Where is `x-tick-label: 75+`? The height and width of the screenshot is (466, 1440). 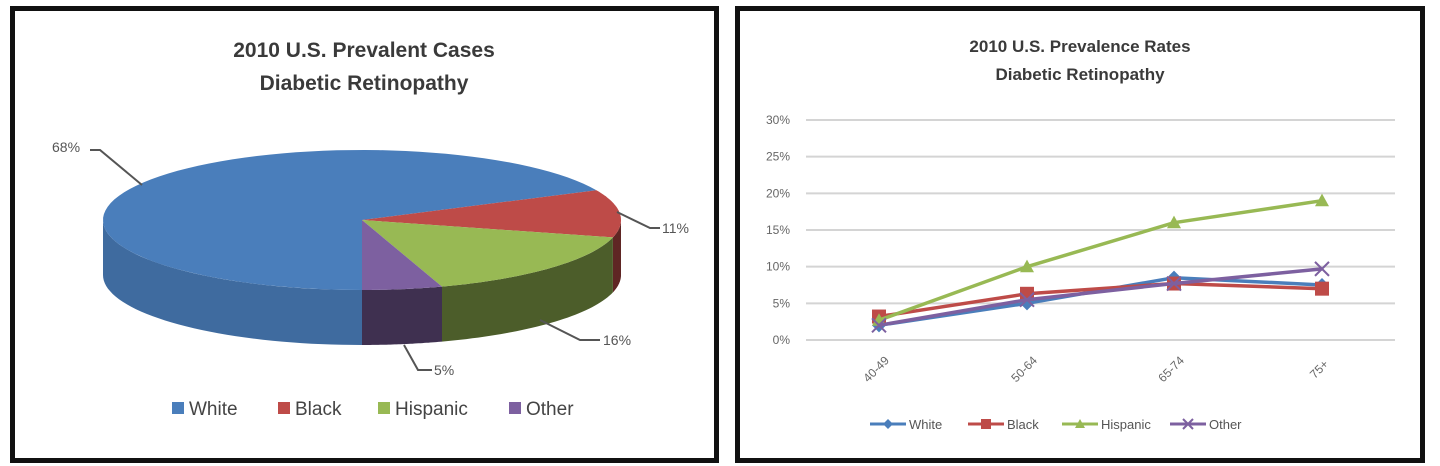
x-tick-label: 75+ is located at coordinates (1319, 369).